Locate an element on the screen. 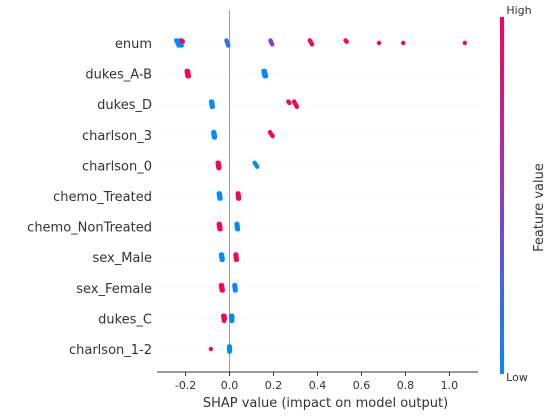 Image resolution: width=554 pixels, height=417 pixels. feature-label: dukes_C is located at coordinates (125, 319).